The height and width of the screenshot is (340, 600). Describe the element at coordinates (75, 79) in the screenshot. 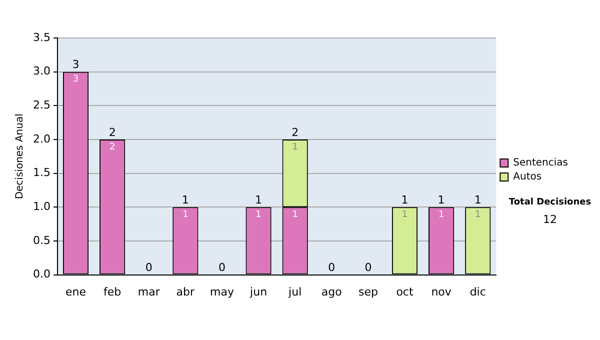

I see `data-label: 3` at that location.